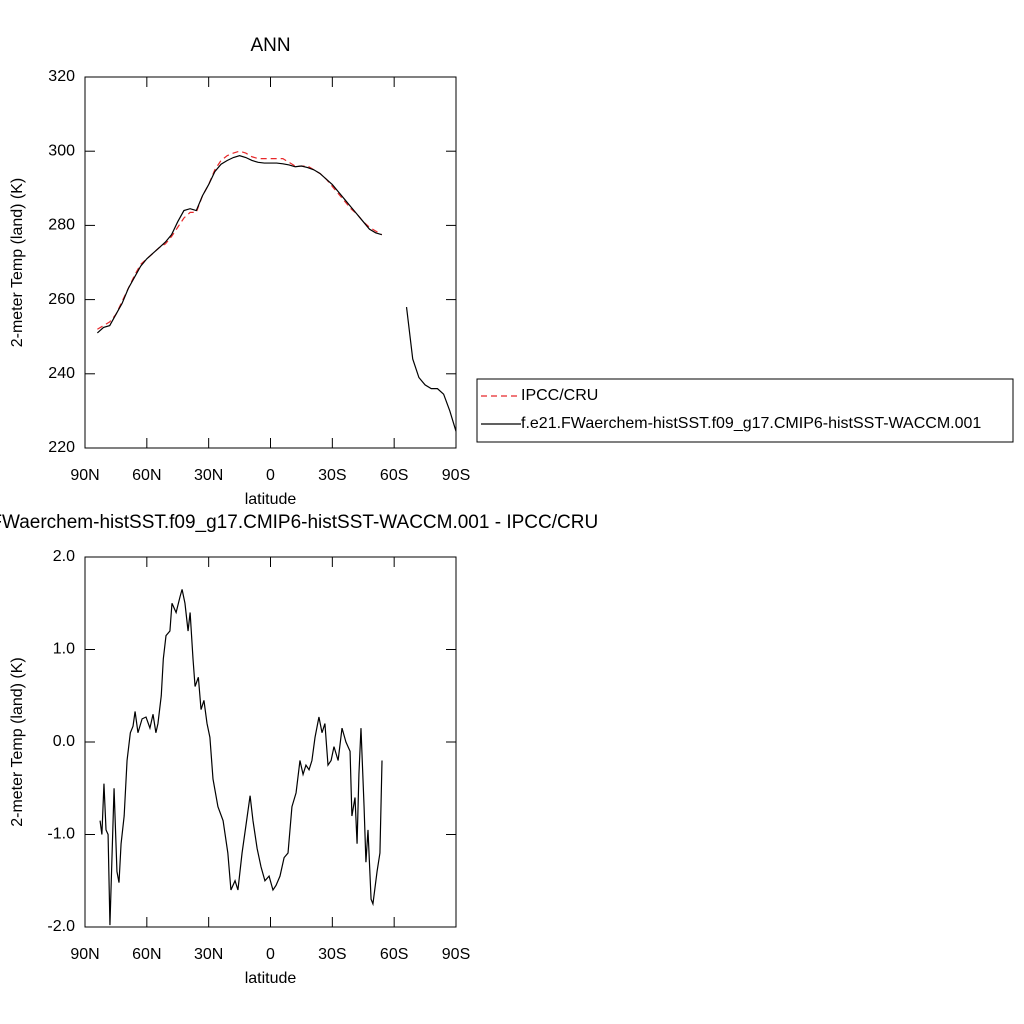 This screenshot has height=1024, width=1024. Describe the element at coordinates (64, 741) in the screenshot. I see `y-tick-label: 0.0` at that location.